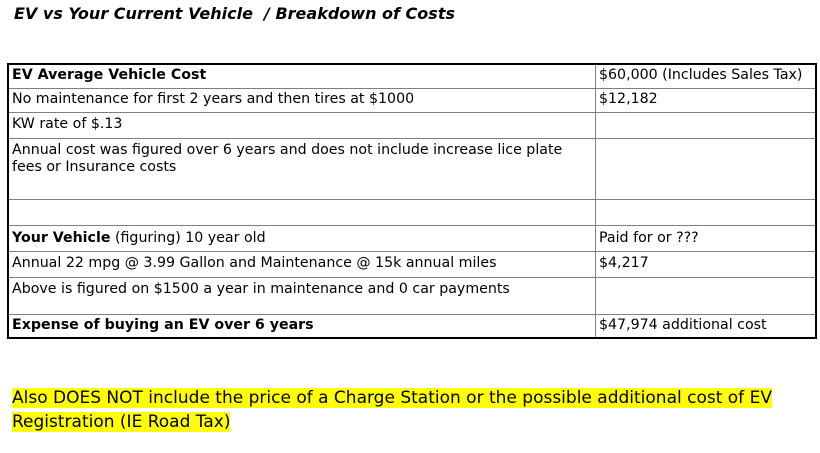 Image resolution: width=820 pixels, height=453 pixels. What do you see at coordinates (67, 123) in the screenshot?
I see `row-label-text: KW rate of $.13` at bounding box center [67, 123].